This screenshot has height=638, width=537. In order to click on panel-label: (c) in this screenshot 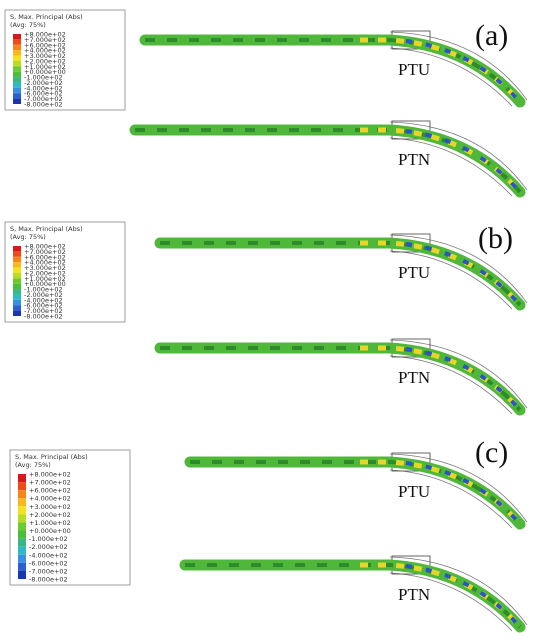, I will do `click(491, 452)`.